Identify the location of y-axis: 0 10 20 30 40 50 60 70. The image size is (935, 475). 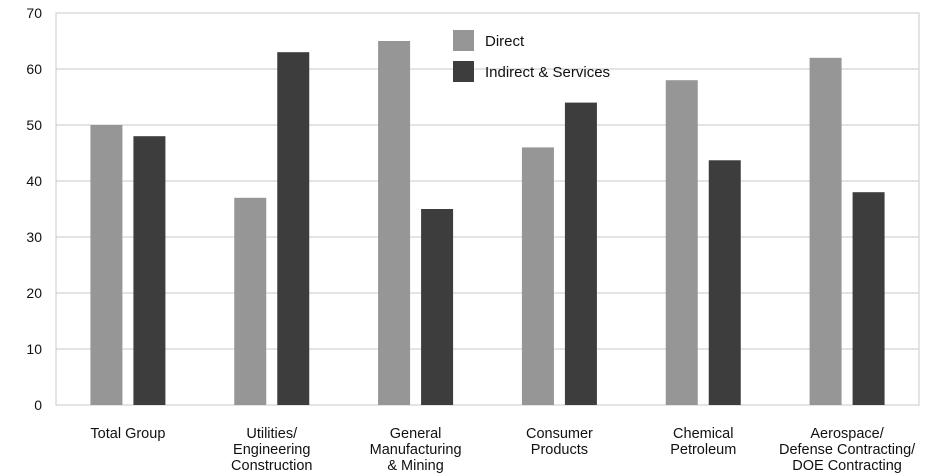
(34, 209).